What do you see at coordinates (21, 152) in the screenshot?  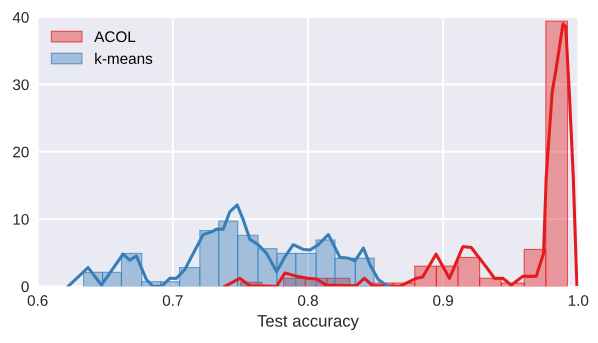 I see `y-tick-label: 20` at bounding box center [21, 152].